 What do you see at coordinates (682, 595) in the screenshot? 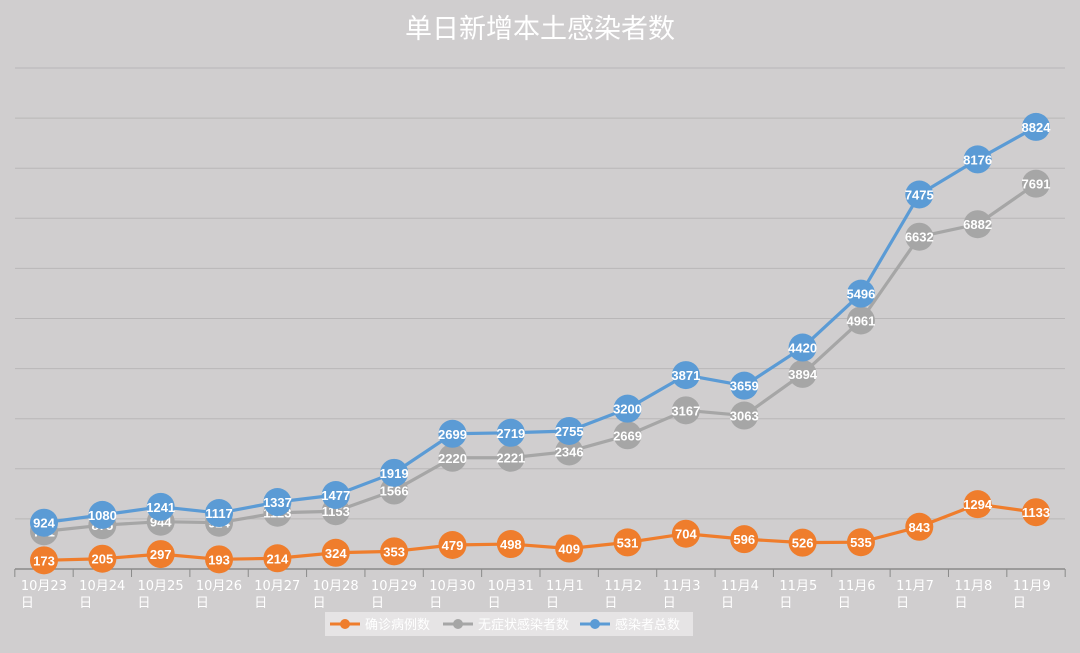
I see `x-tick-label: 11月3 日` at bounding box center [682, 595].